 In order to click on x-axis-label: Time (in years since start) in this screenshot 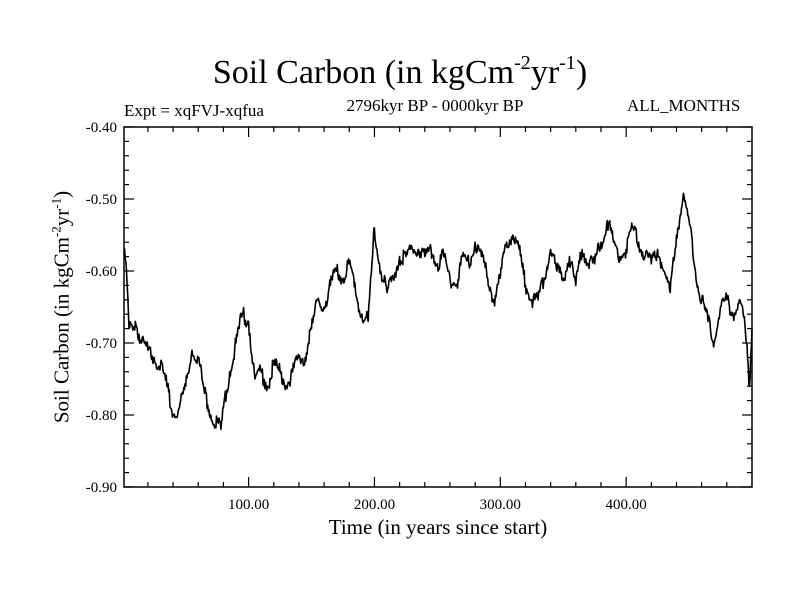, I will do `click(438, 527)`.